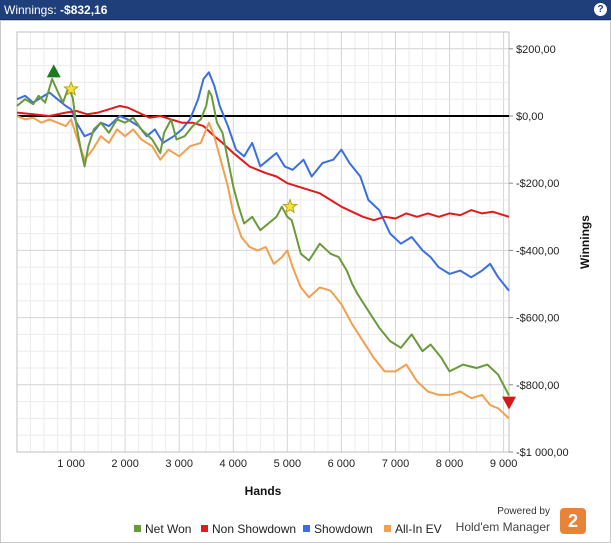  Describe the element at coordinates (342, 464) in the screenshot. I see `x-tick-label: 6 000` at that location.